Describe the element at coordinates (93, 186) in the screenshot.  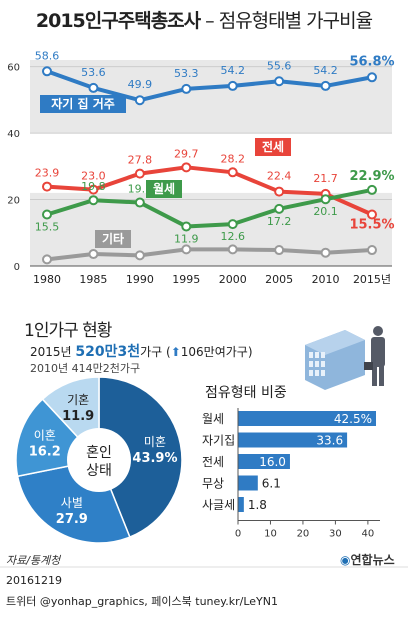
I see `data-label: 19.8` at that location.